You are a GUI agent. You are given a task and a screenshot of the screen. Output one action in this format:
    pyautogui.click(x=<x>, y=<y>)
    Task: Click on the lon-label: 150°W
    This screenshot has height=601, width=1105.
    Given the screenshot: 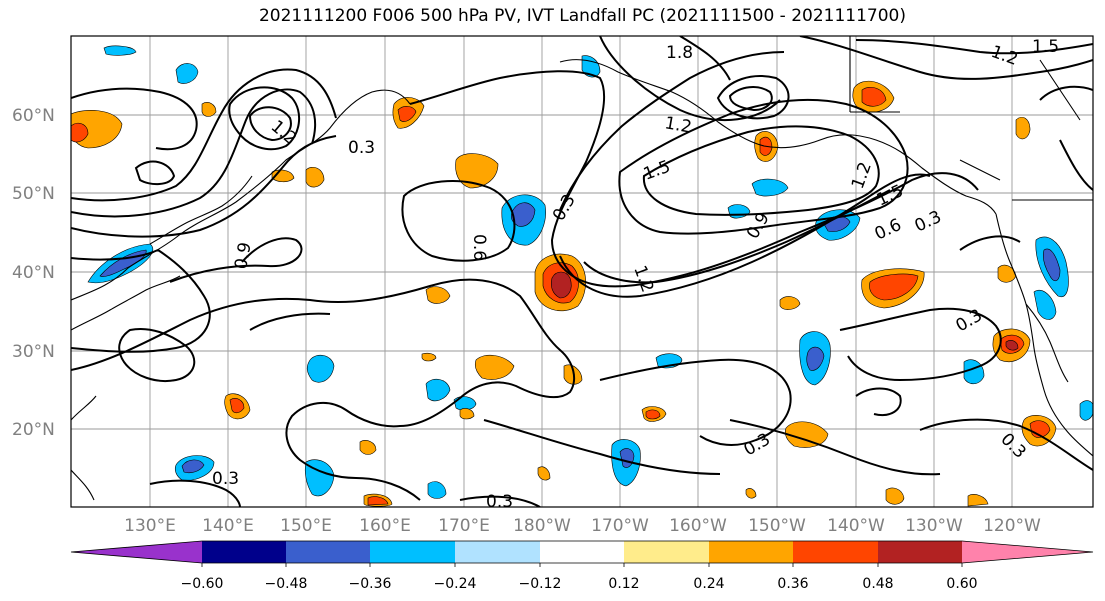 What is the action you would take?
    pyautogui.click(x=777, y=526)
    